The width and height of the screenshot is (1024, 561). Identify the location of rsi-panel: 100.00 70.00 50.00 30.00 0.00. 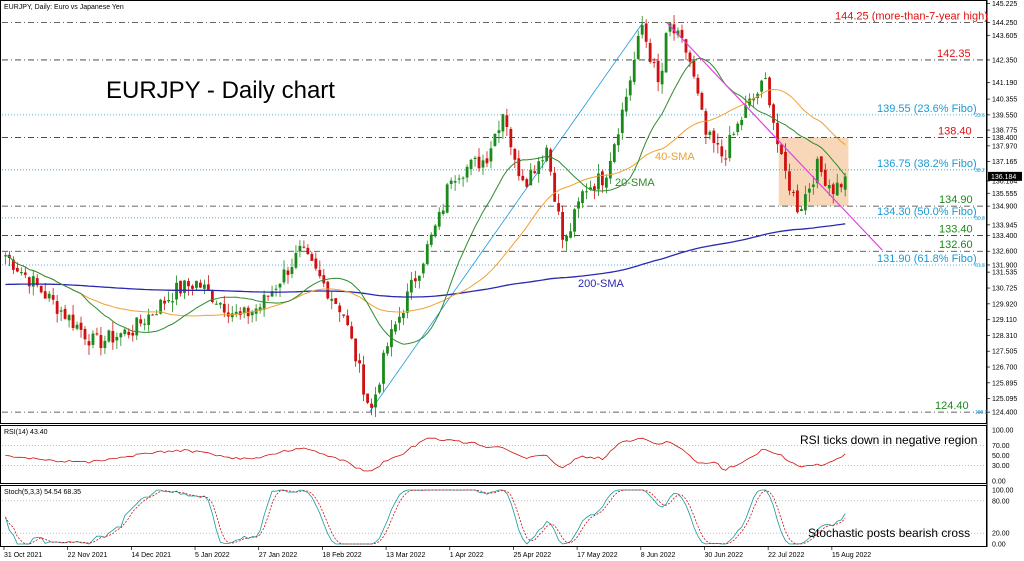
(508, 457).